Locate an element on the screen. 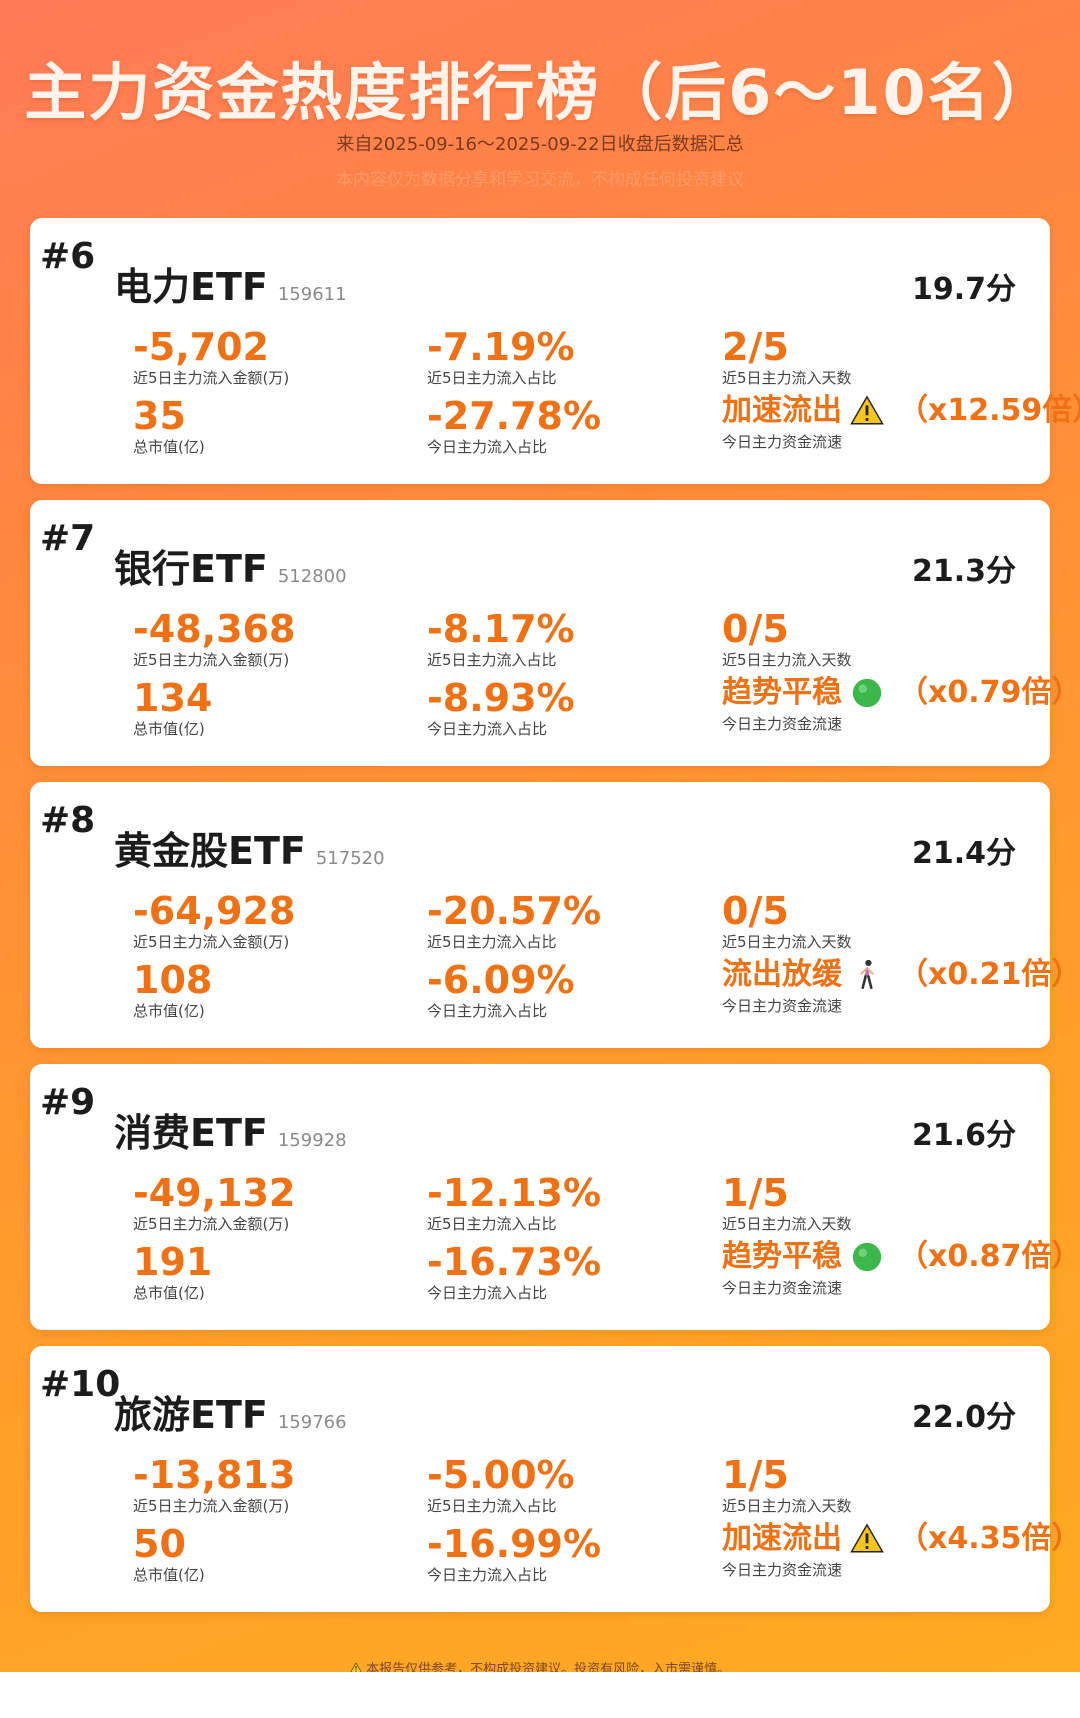 This screenshot has height=1718, width=1080. metric-market-cap: 134 总市值(亿) is located at coordinates (172, 708).